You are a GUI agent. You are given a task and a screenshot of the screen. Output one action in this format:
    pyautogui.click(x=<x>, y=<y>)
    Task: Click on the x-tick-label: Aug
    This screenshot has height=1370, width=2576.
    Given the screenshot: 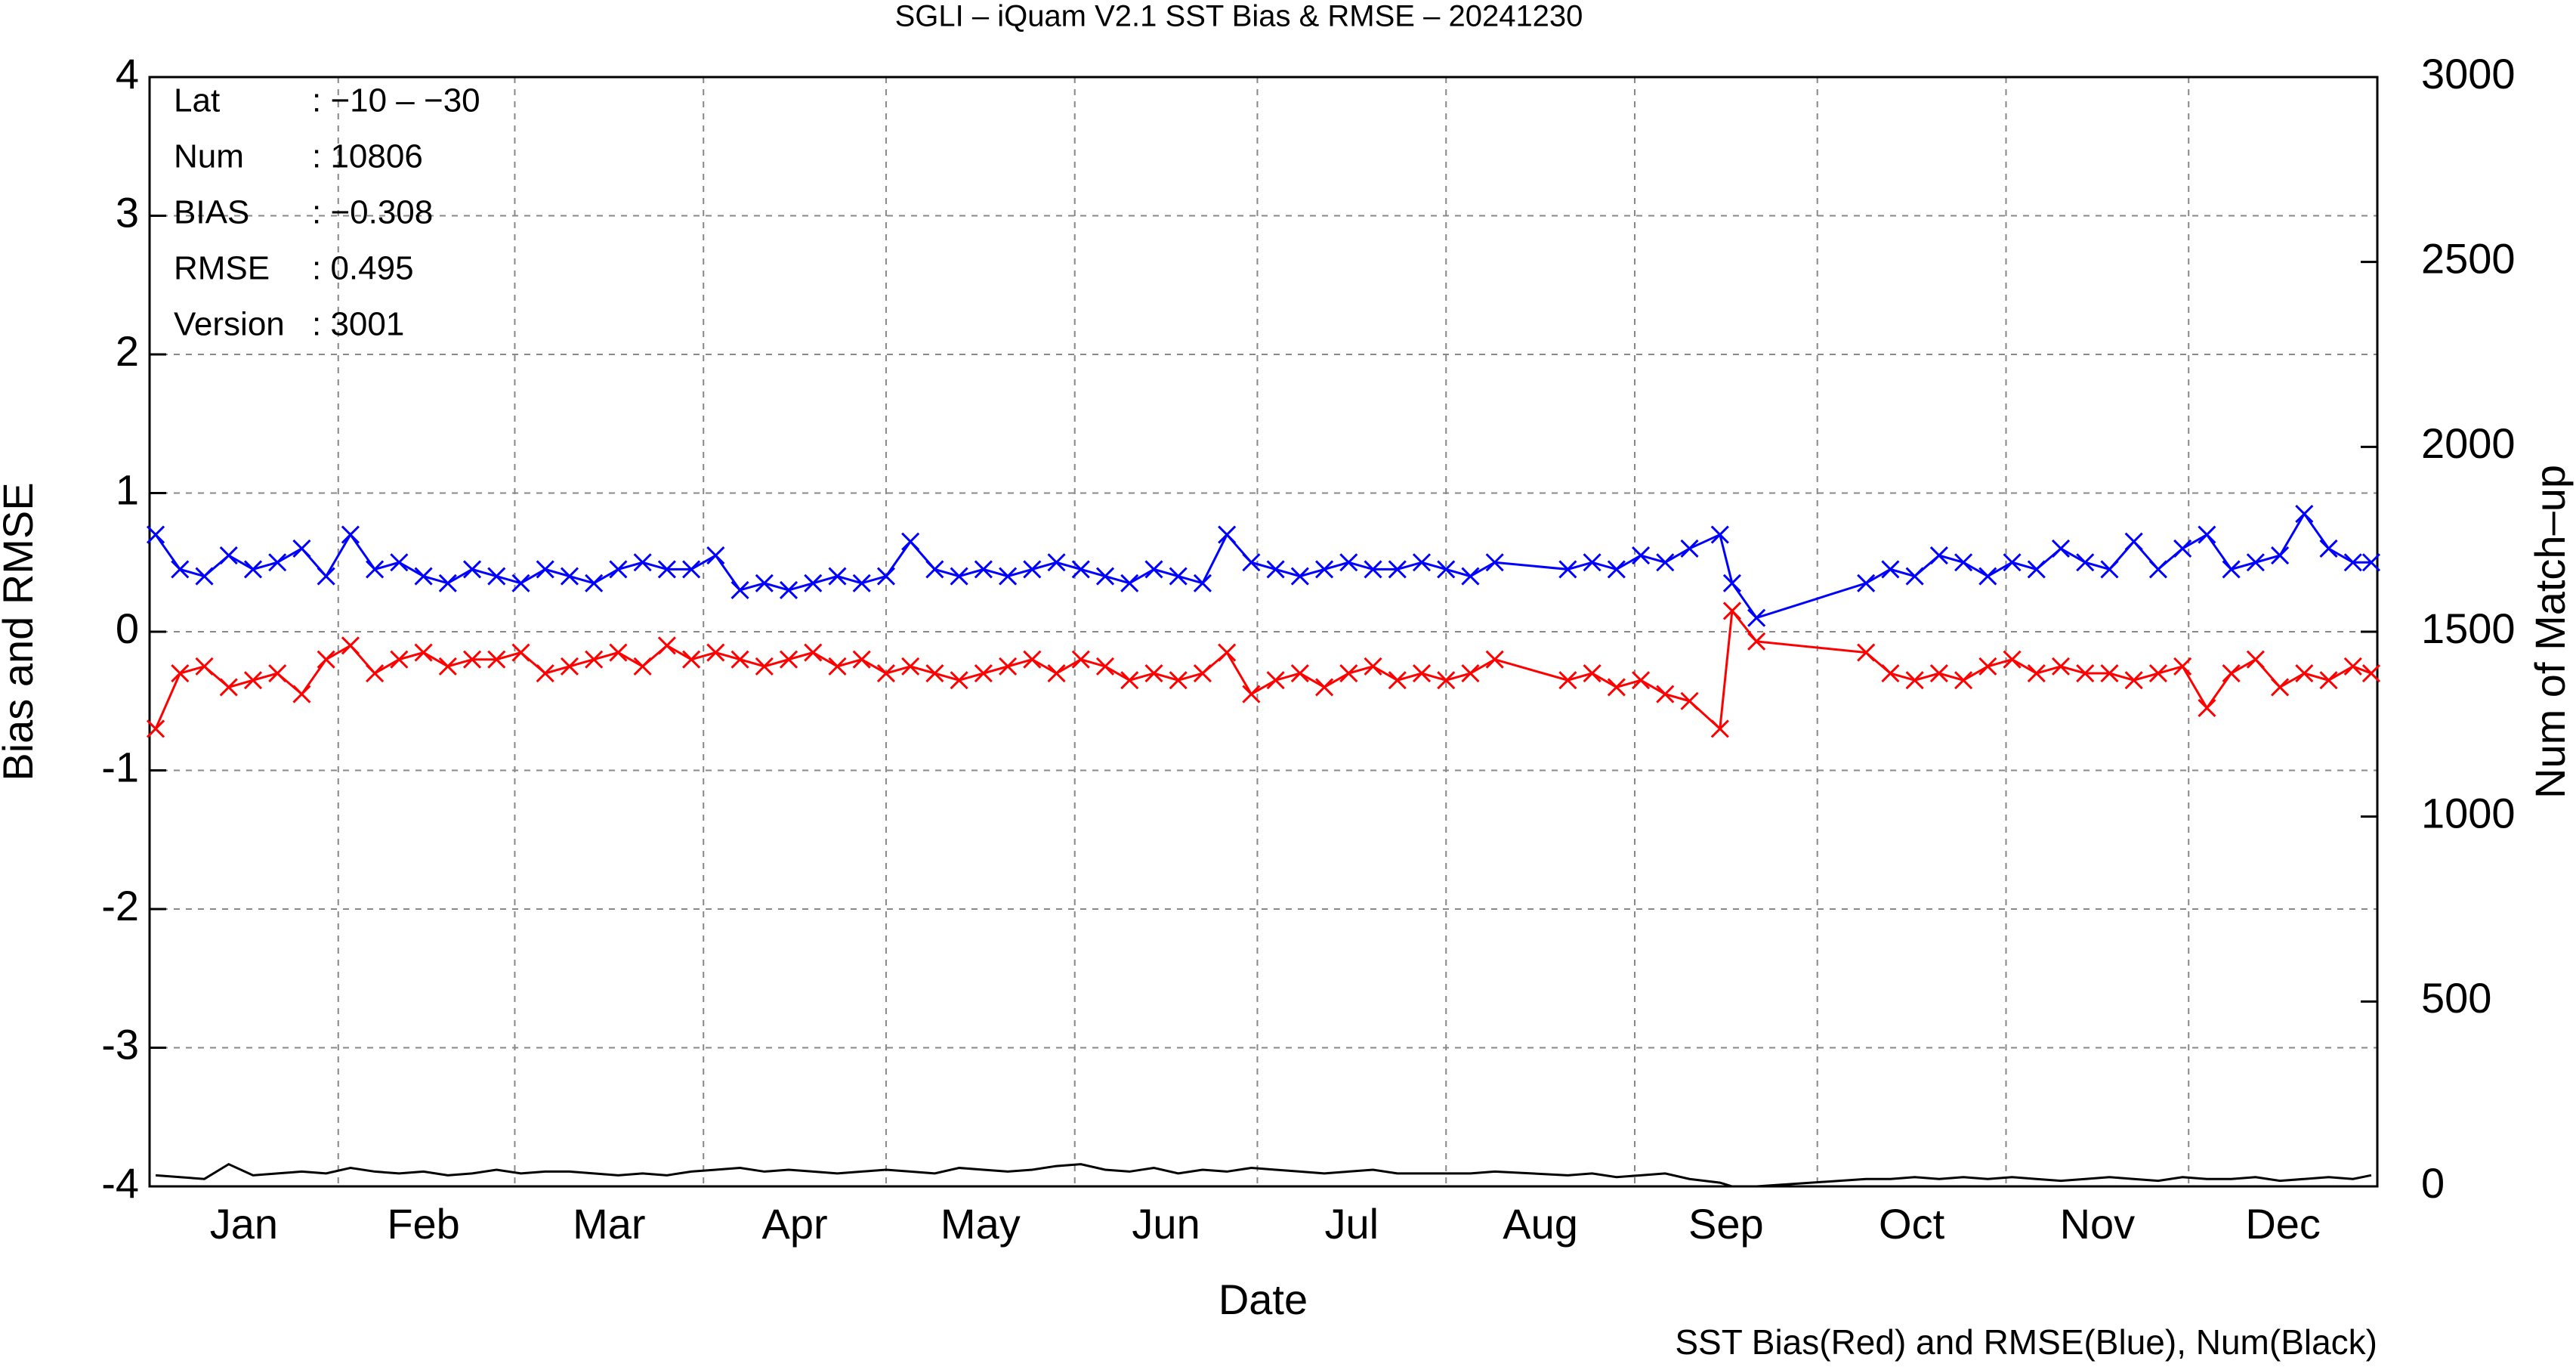 What is the action you would take?
    pyautogui.click(x=1540, y=1224)
    